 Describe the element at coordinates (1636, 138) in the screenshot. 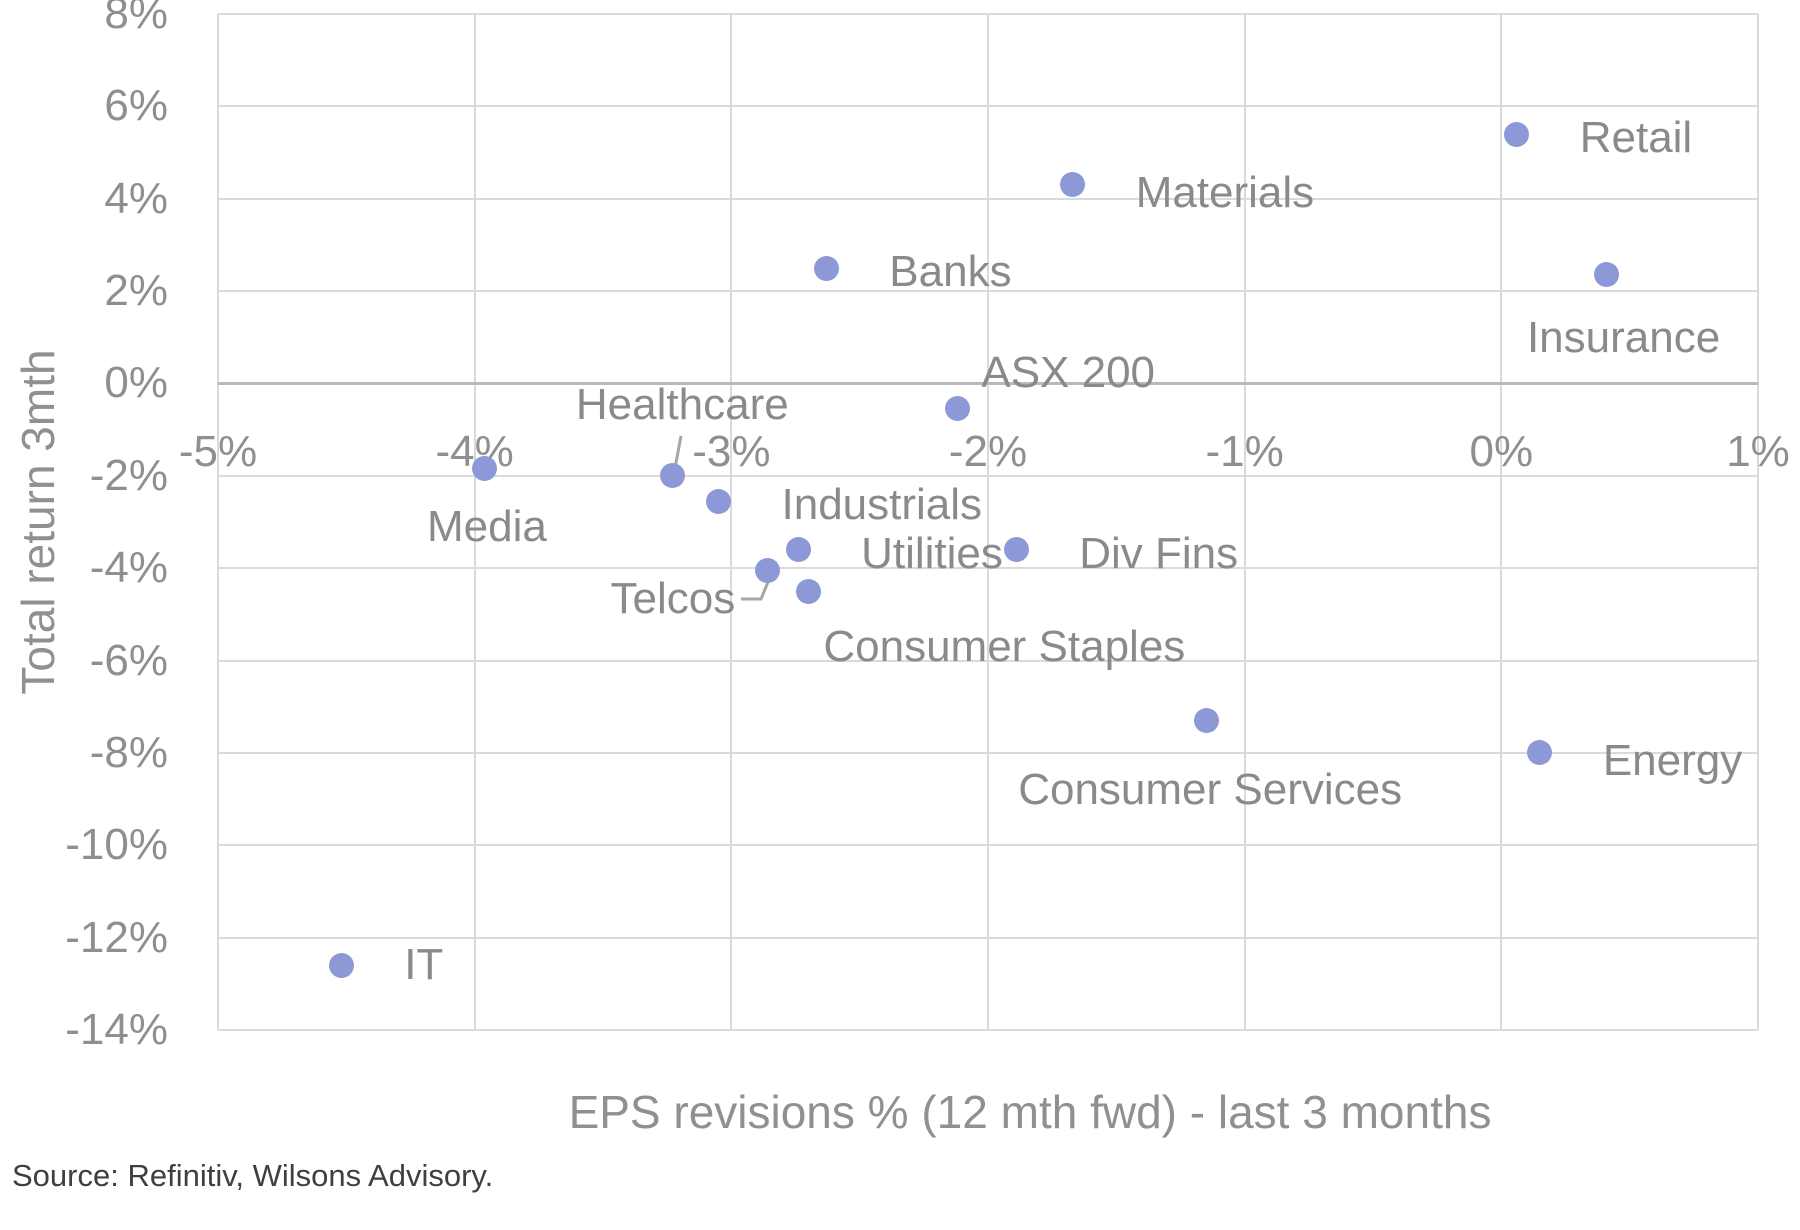

I see `point-label-retail: Retail` at that location.